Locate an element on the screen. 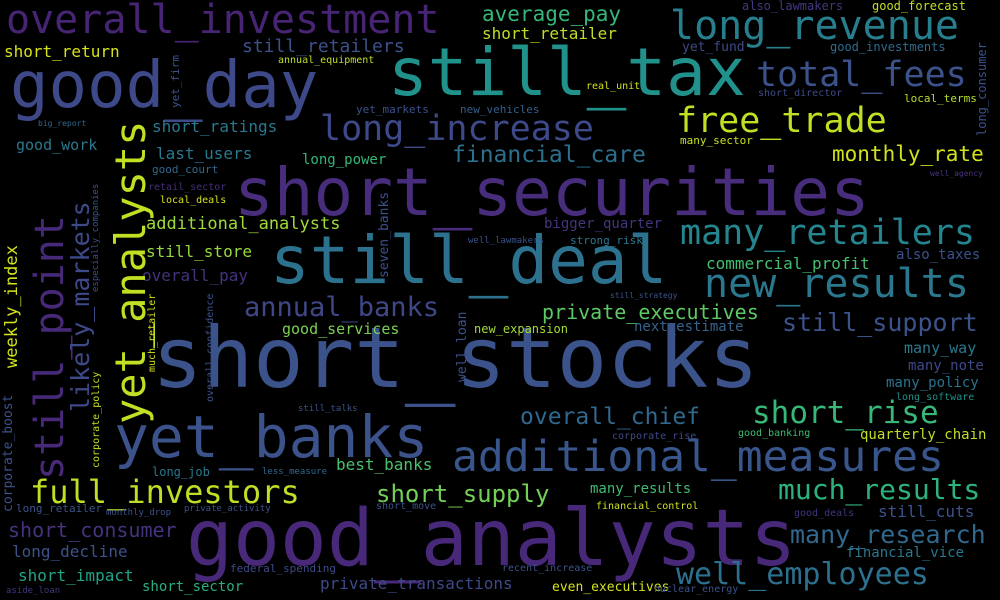  word-short-retailer: short_retailer is located at coordinates (549, 33).